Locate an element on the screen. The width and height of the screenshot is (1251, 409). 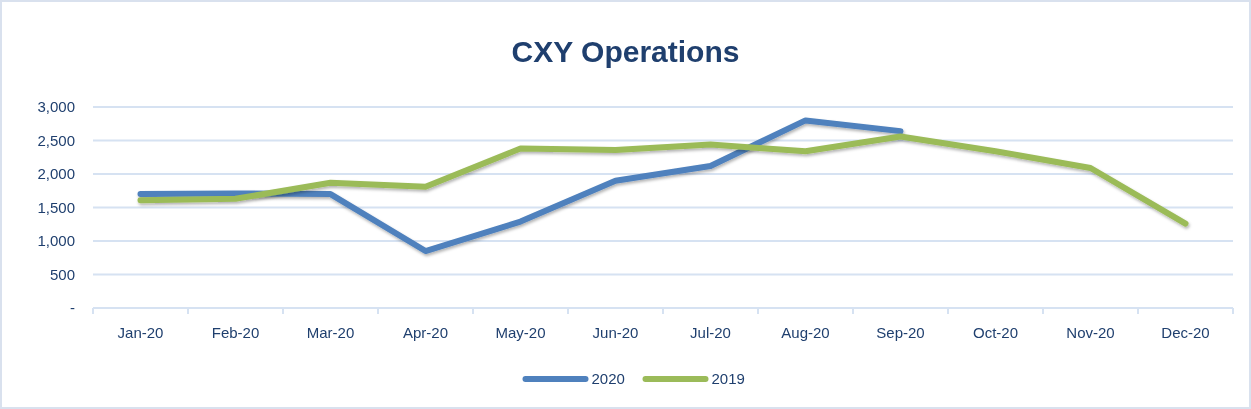
x-tick-label: May-20 is located at coordinates (520, 332).